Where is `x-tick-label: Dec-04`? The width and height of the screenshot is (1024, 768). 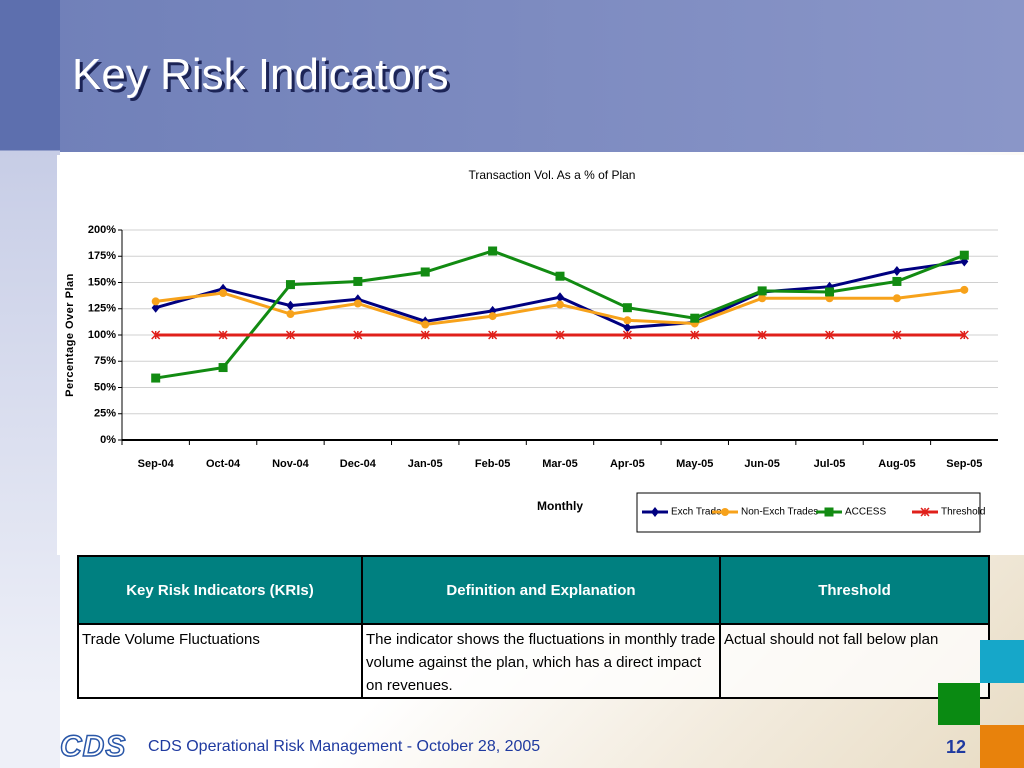 x-tick-label: Dec-04 is located at coordinates (358, 464).